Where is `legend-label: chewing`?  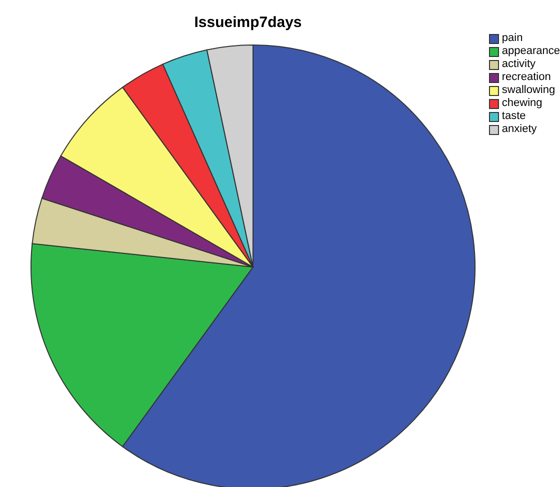
legend-label: chewing is located at coordinates (522, 103).